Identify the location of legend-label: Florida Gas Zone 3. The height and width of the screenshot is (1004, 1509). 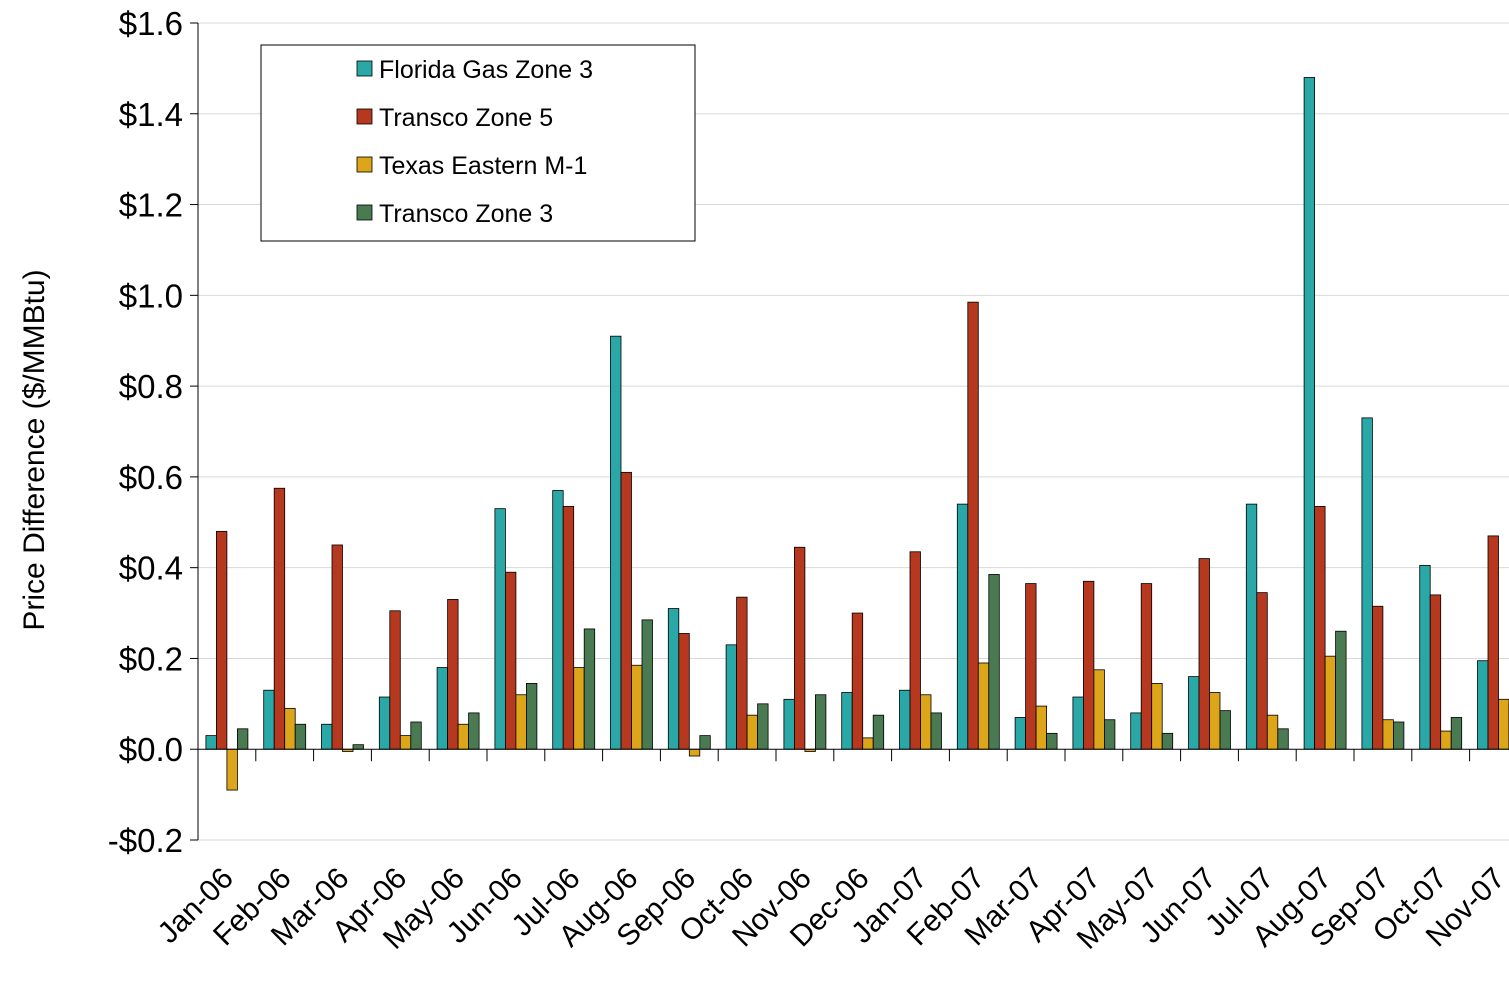
(486, 70).